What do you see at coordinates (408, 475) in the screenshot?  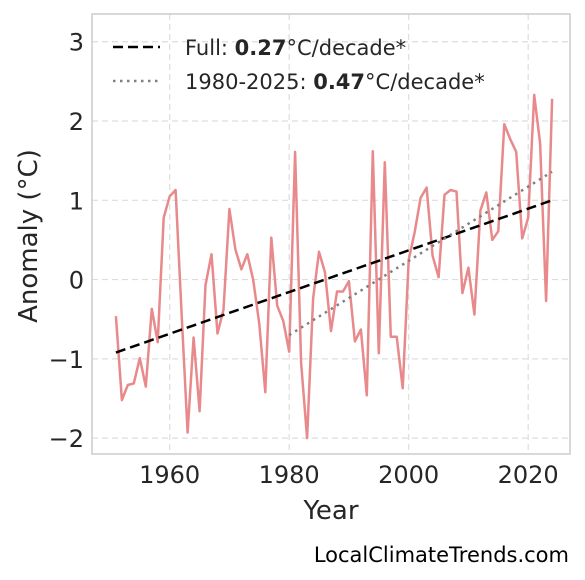 I see `x-tick-label: 2000` at bounding box center [408, 475].